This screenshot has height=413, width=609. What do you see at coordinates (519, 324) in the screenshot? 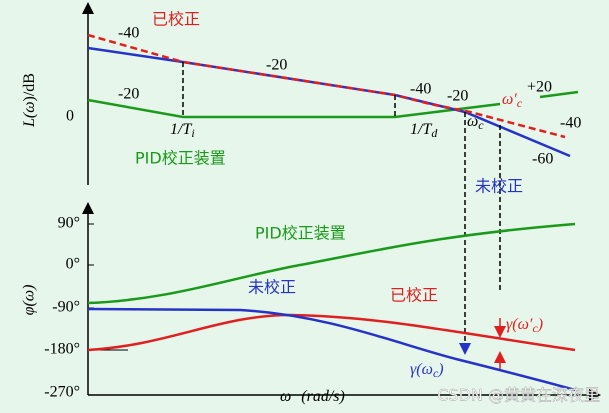
I see `label: γ(ω′` at bounding box center [519, 324].